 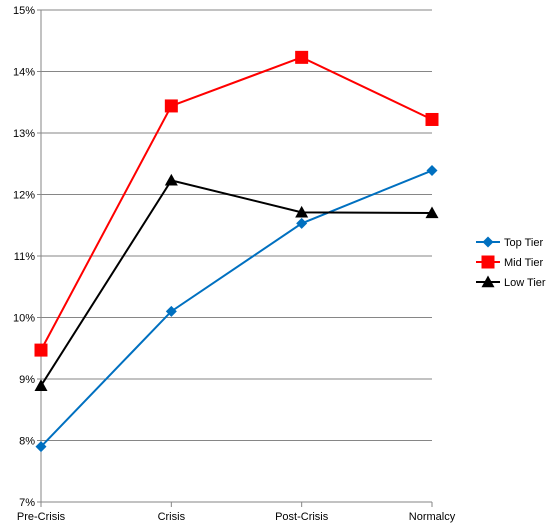 I want to click on legend-label: Low Tier, so click(x=525, y=283).